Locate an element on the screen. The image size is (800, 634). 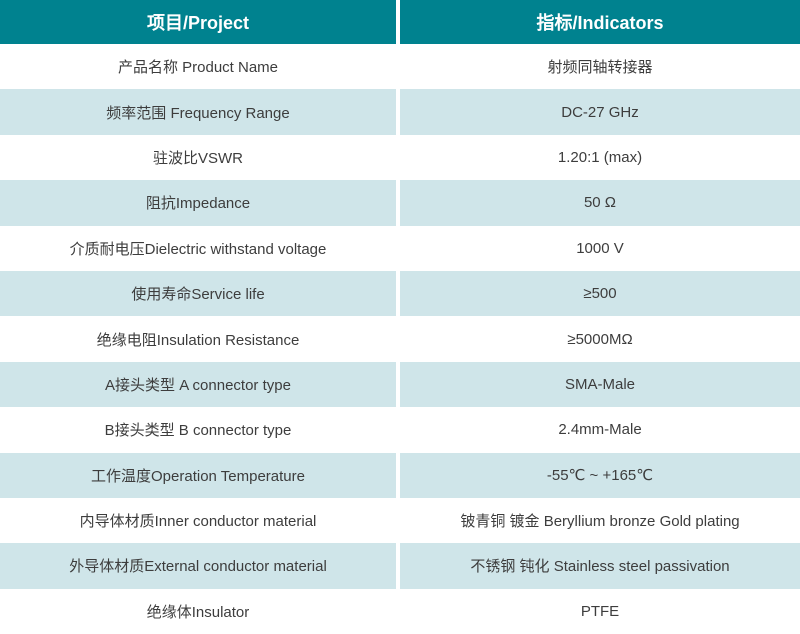
table-row: 阻抗Impedance 50 Ω is located at coordinates (400, 203).